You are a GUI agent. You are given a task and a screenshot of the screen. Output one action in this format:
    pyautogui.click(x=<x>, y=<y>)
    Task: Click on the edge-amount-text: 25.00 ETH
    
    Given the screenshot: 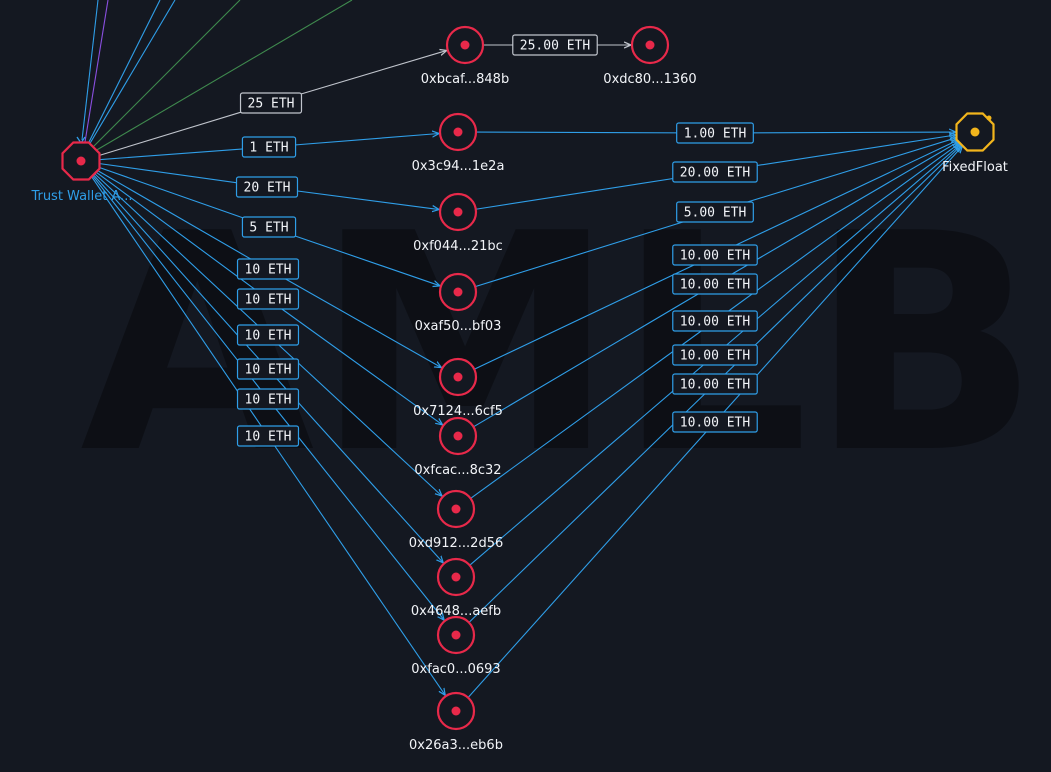 What is the action you would take?
    pyautogui.click(x=555, y=46)
    